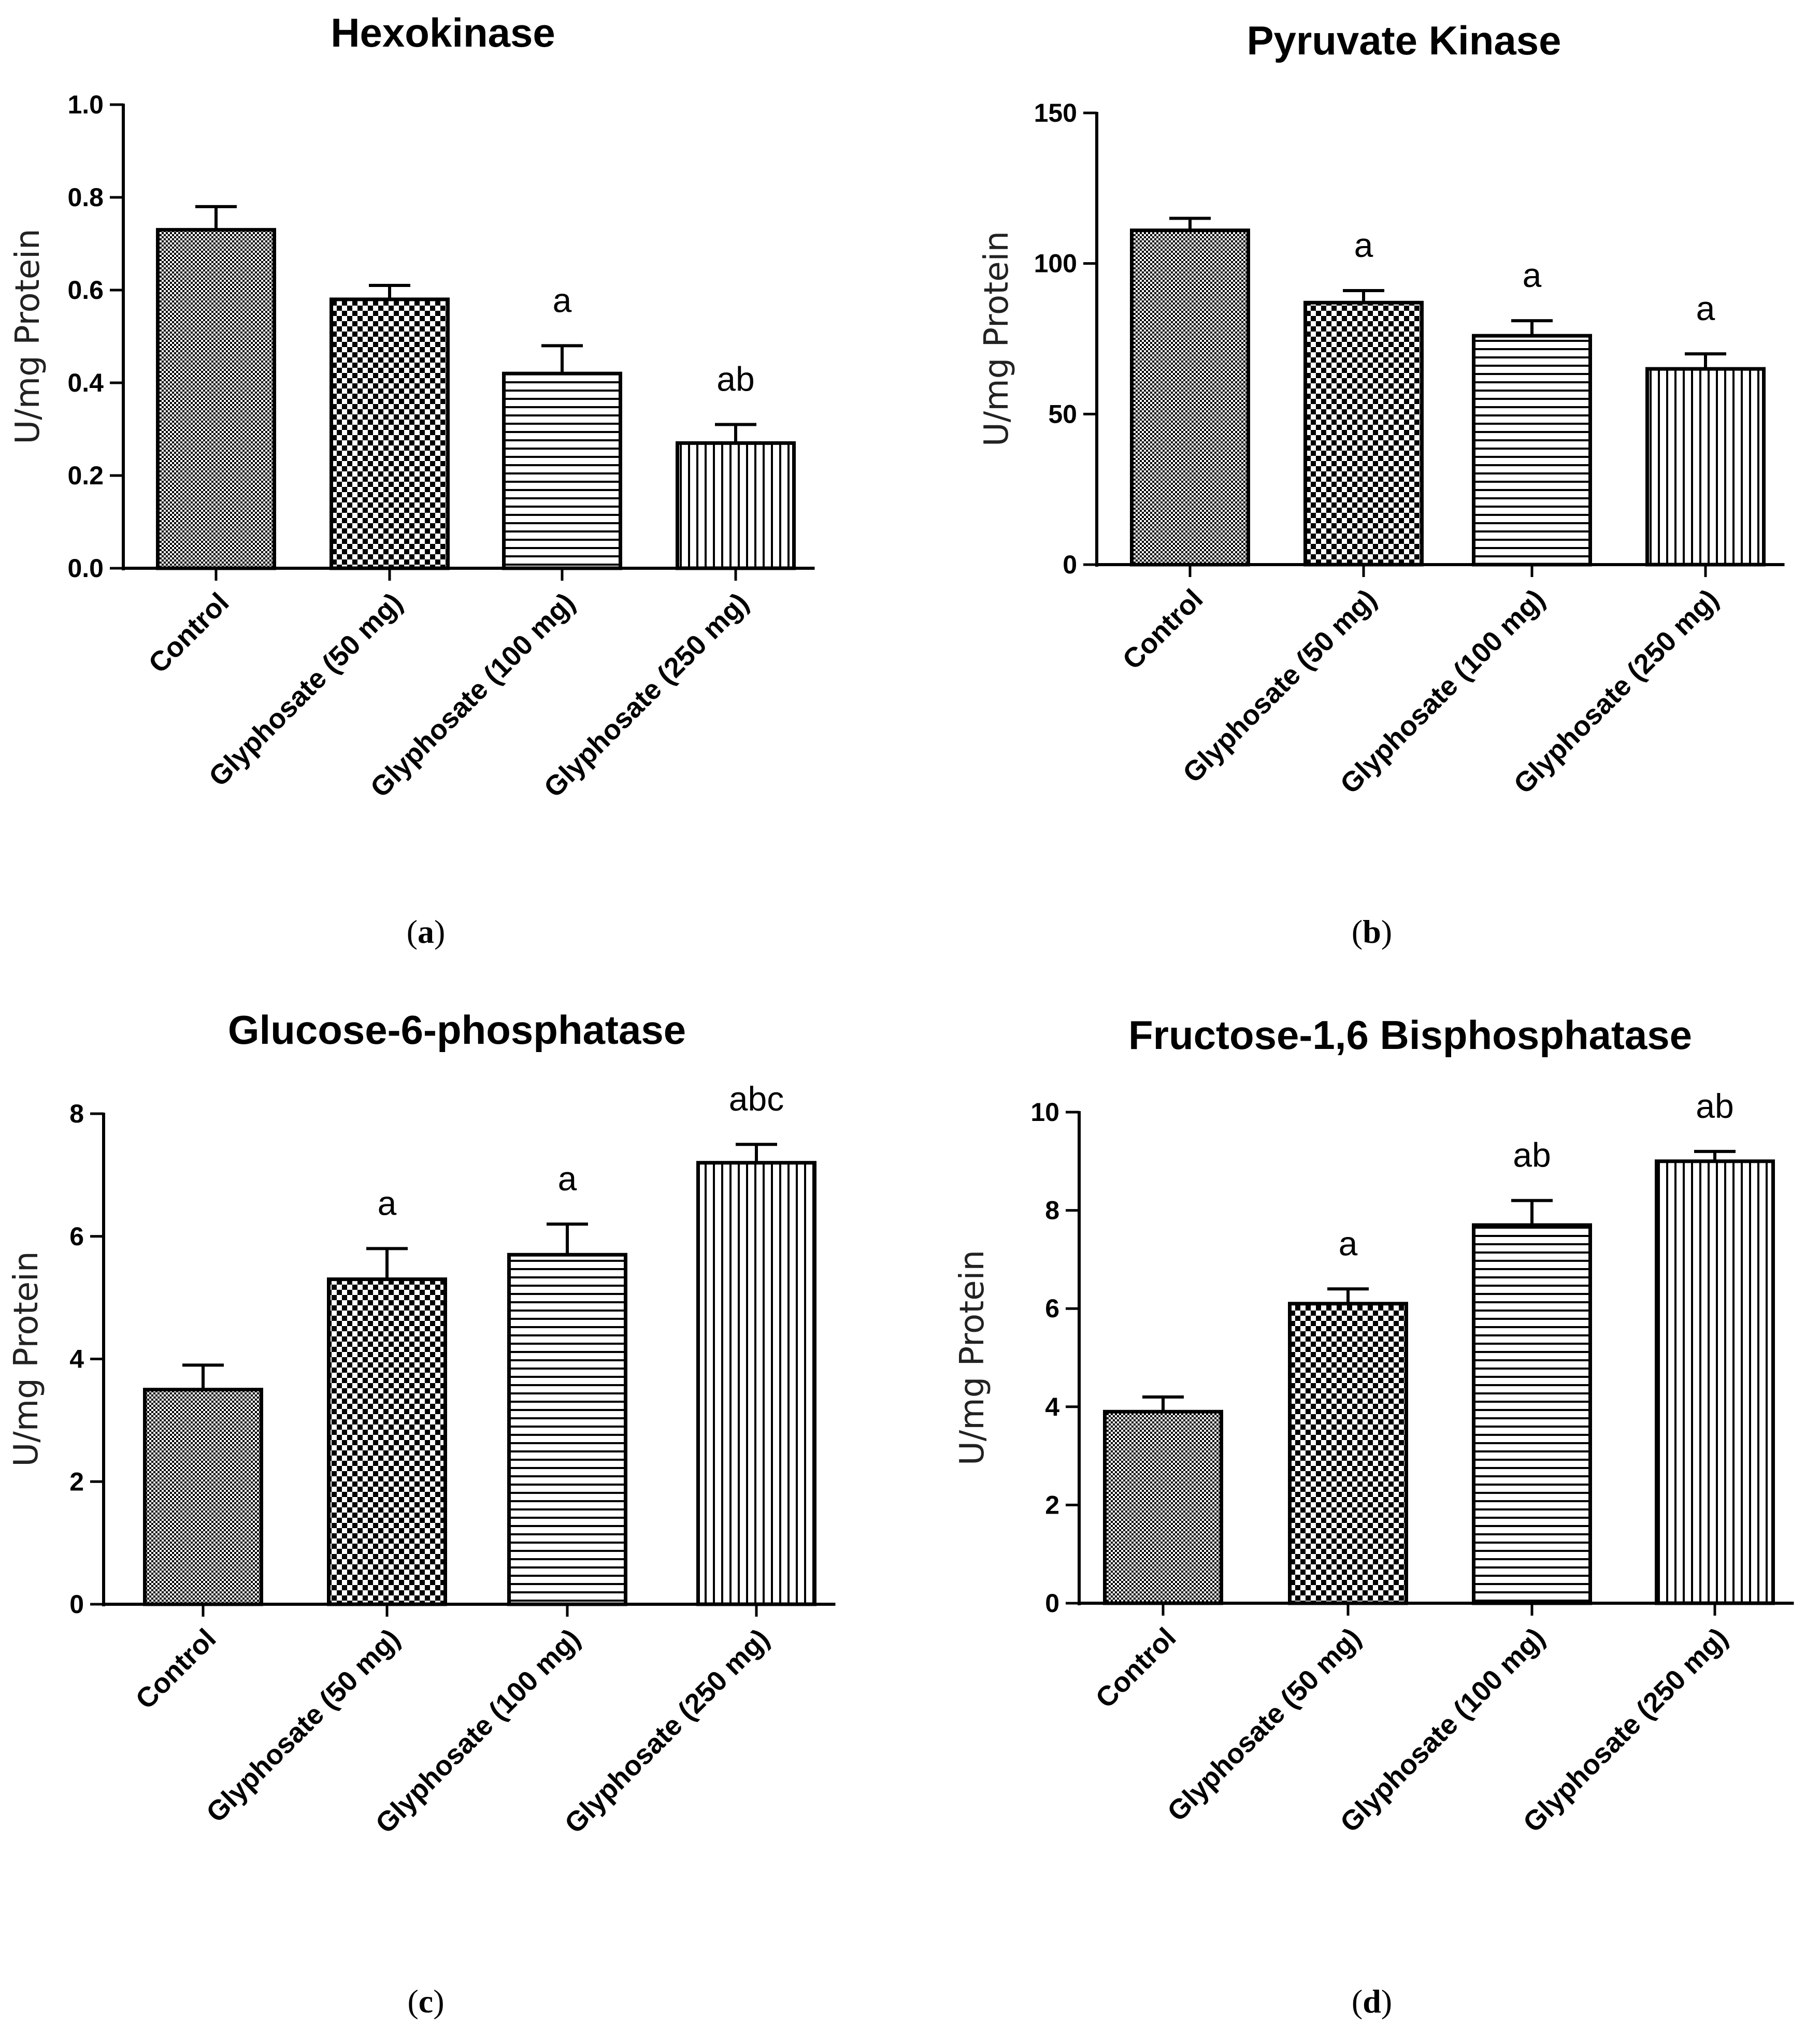  What do you see at coordinates (85, 105) in the screenshot?
I see `y-tick-label: 1.0` at bounding box center [85, 105].